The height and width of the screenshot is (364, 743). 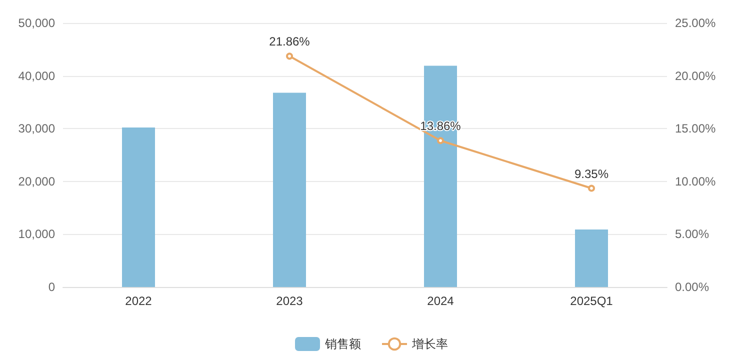 What do you see at coordinates (52, 287) in the screenshot?
I see `y-tick-label: 0` at bounding box center [52, 287].